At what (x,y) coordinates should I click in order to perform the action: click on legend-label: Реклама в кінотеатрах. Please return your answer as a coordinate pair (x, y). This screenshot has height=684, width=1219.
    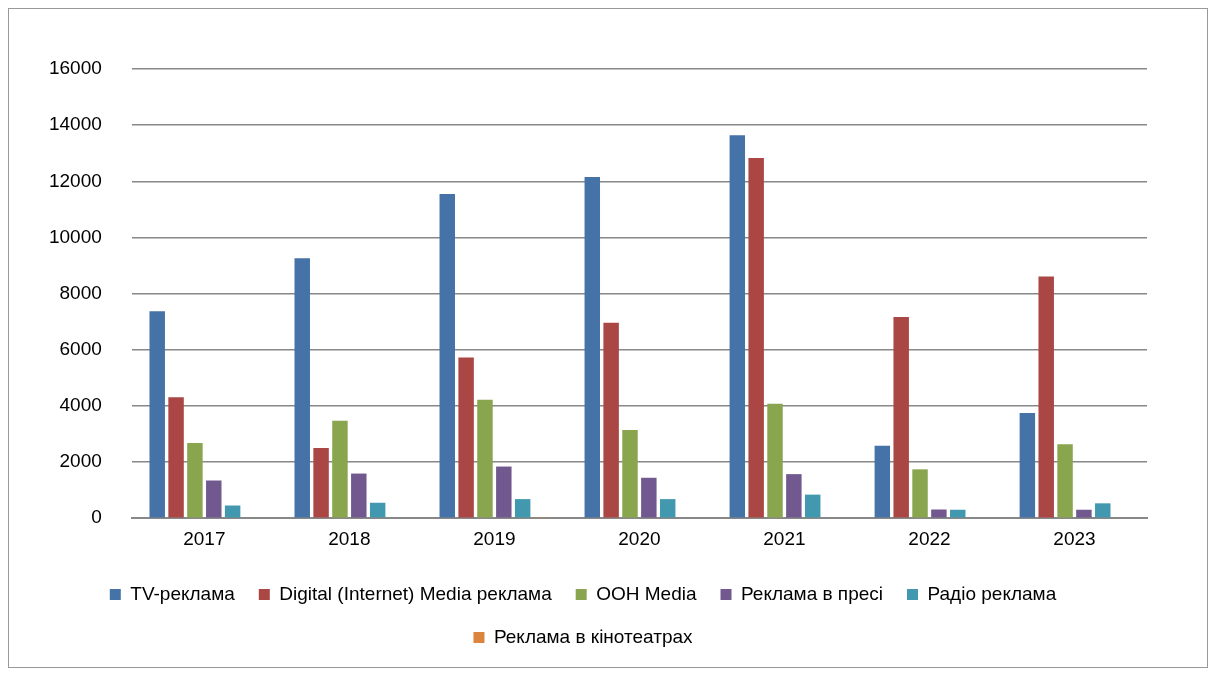
    Looking at the image, I should click on (593, 636).